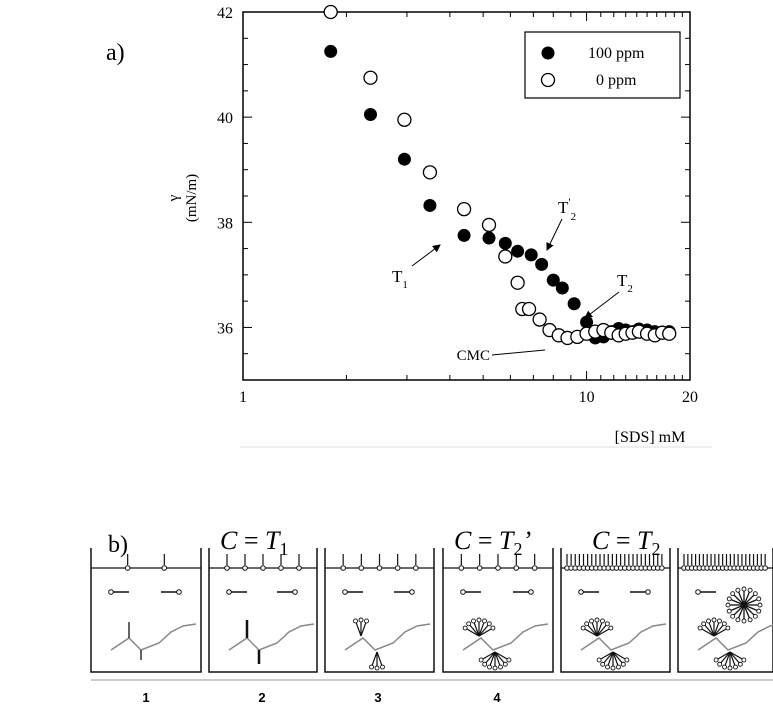 The height and width of the screenshot is (713, 773). I want to click on panel-b-label: b), so click(118, 545).